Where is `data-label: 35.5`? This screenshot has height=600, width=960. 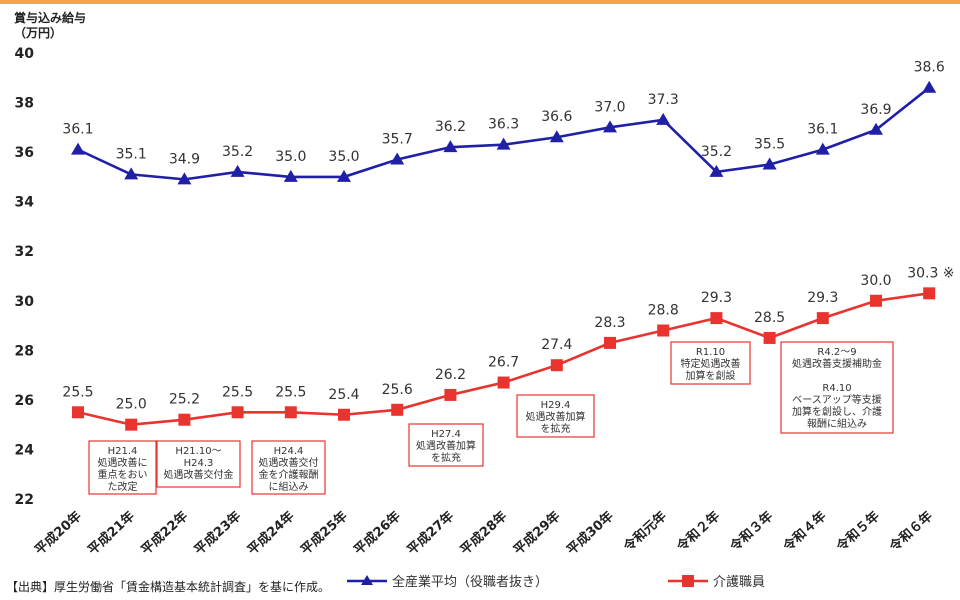
data-label: 35.5 is located at coordinates (769, 145).